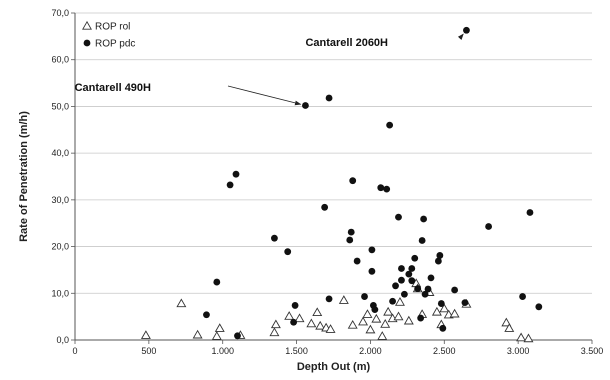 Image resolution: width=610 pixels, height=380 pixels. What do you see at coordinates (60, 200) in the screenshot?
I see `y-tick-label: 30,0` at bounding box center [60, 200].